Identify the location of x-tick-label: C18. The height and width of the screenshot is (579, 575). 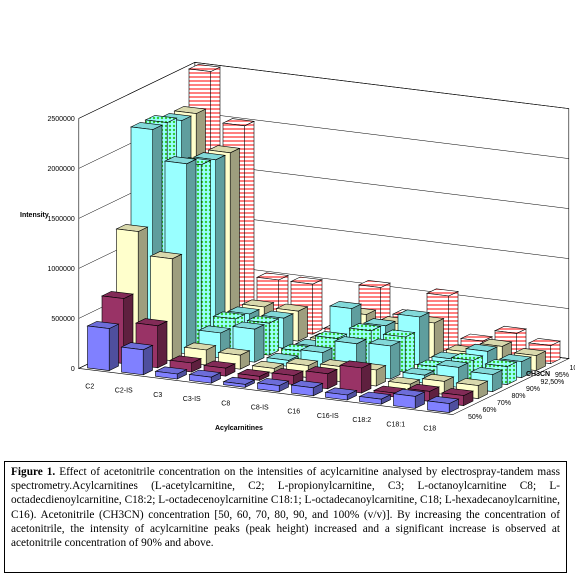
(429, 429).